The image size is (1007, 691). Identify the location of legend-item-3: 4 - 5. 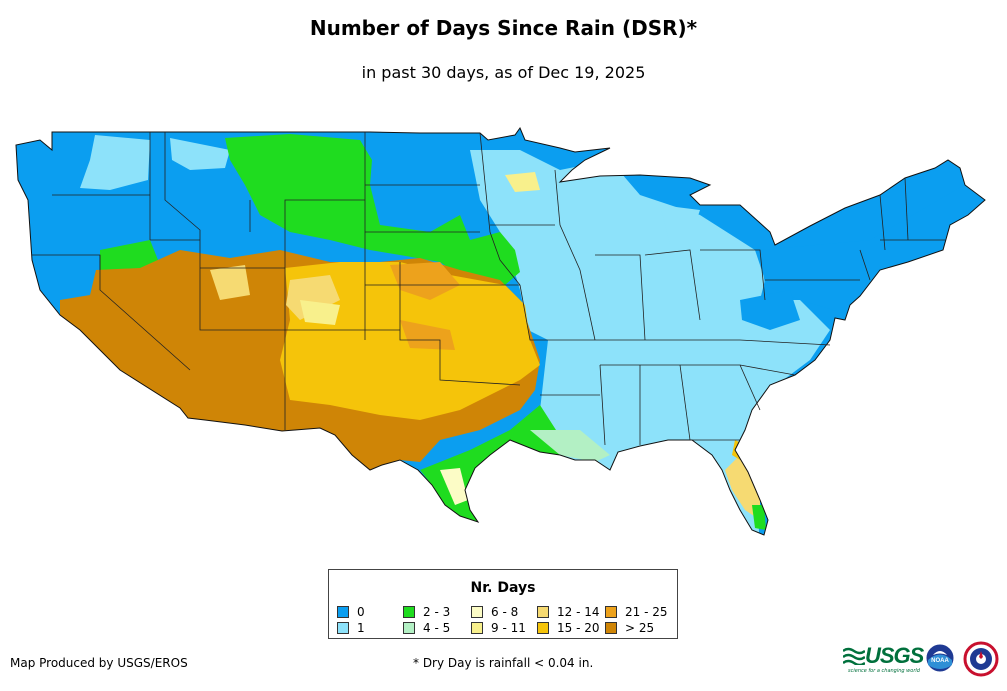
(427, 627).